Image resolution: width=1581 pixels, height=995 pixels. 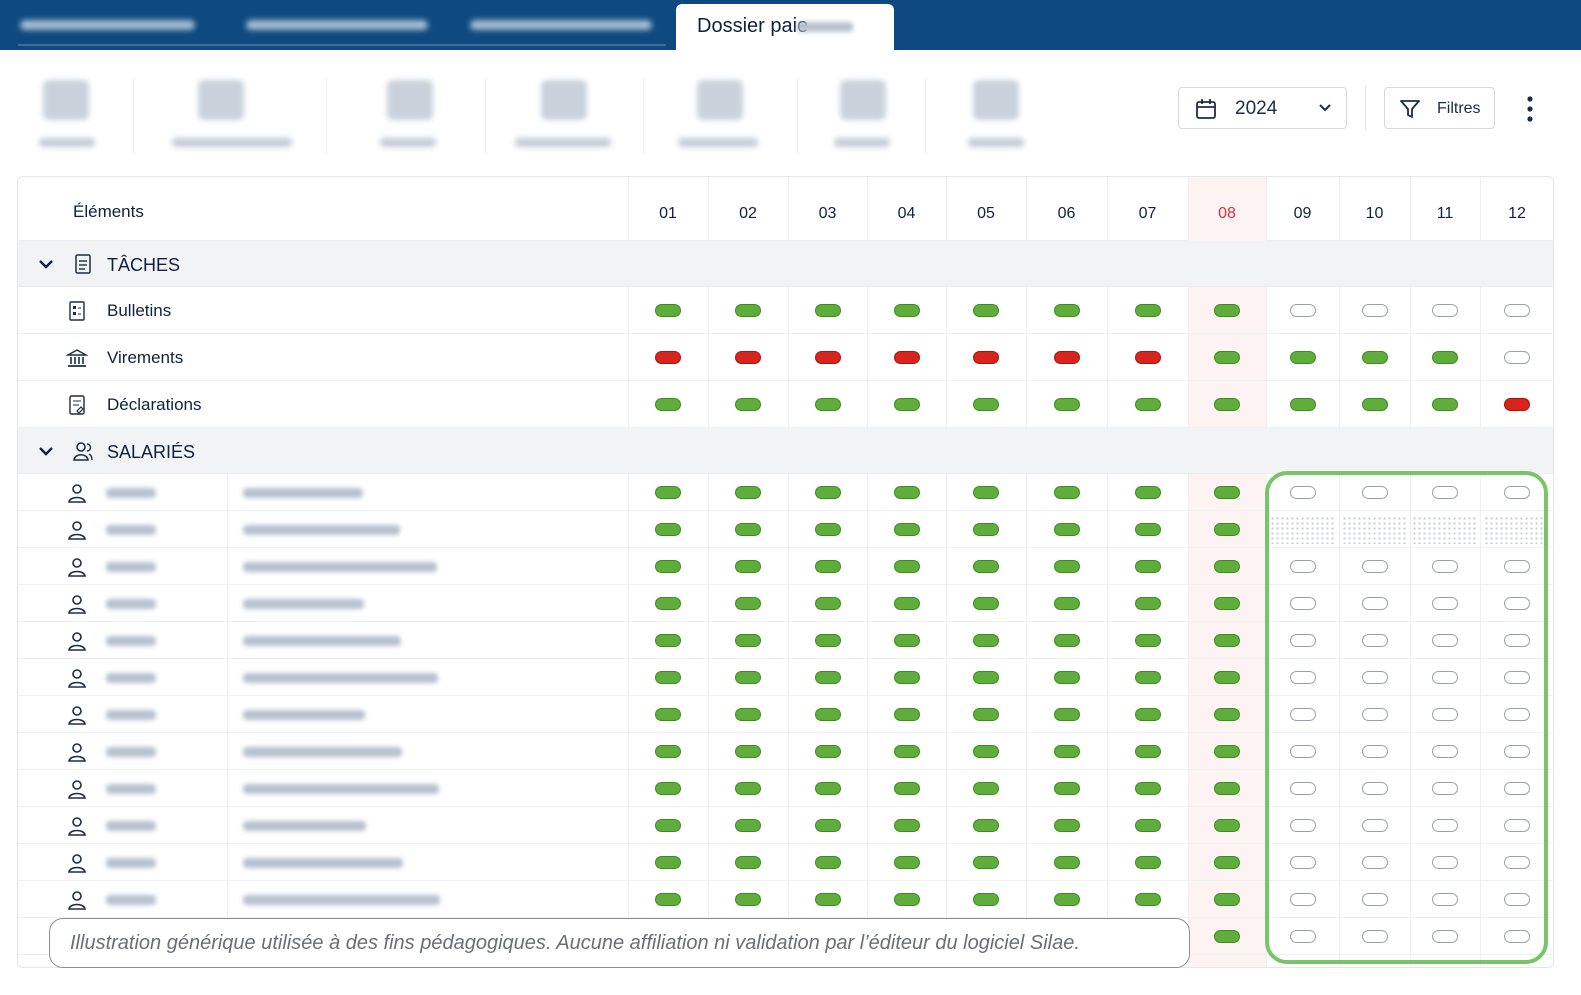 What do you see at coordinates (1530, 109) in the screenshot?
I see `more-menu` at bounding box center [1530, 109].